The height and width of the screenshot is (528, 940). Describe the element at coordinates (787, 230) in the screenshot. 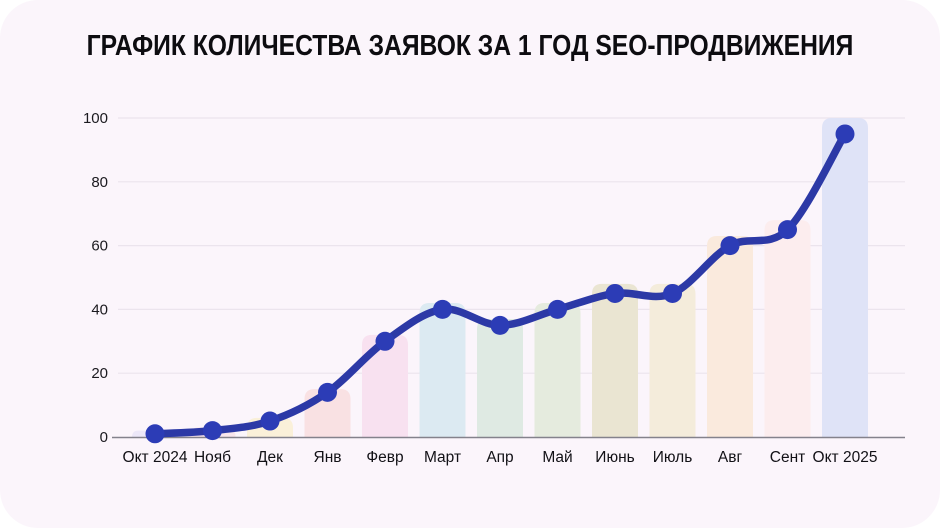

I see `data-point-Сент` at that location.